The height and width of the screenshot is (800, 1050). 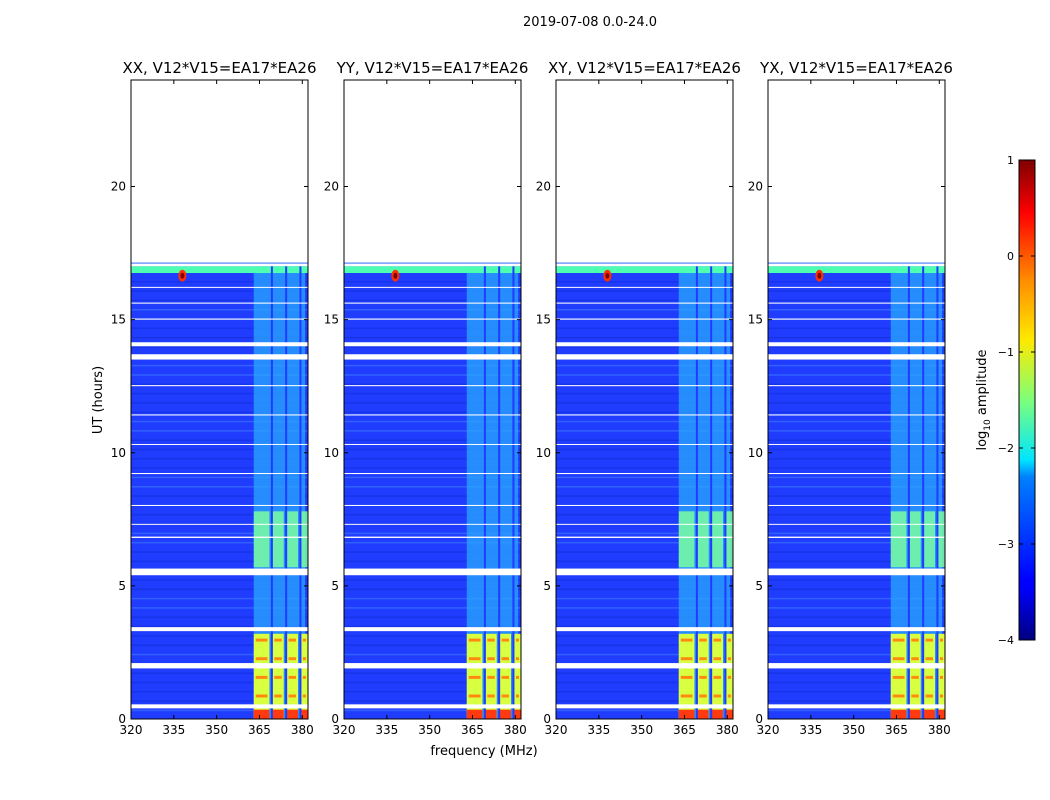 What do you see at coordinates (219, 270) in the screenshot?
I see `top-edge-row` at bounding box center [219, 270].